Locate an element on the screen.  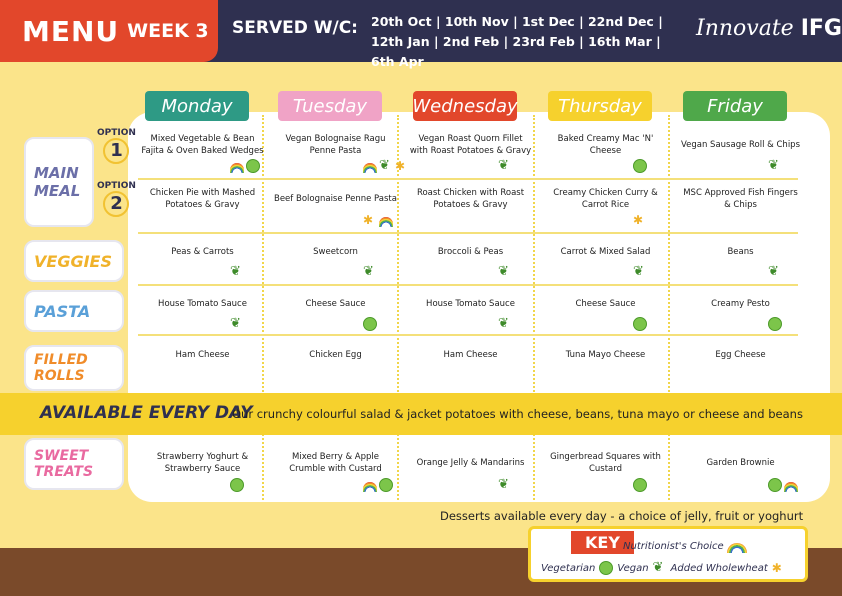
day-tab-thursday: Thursday is located at coordinates (600, 106).